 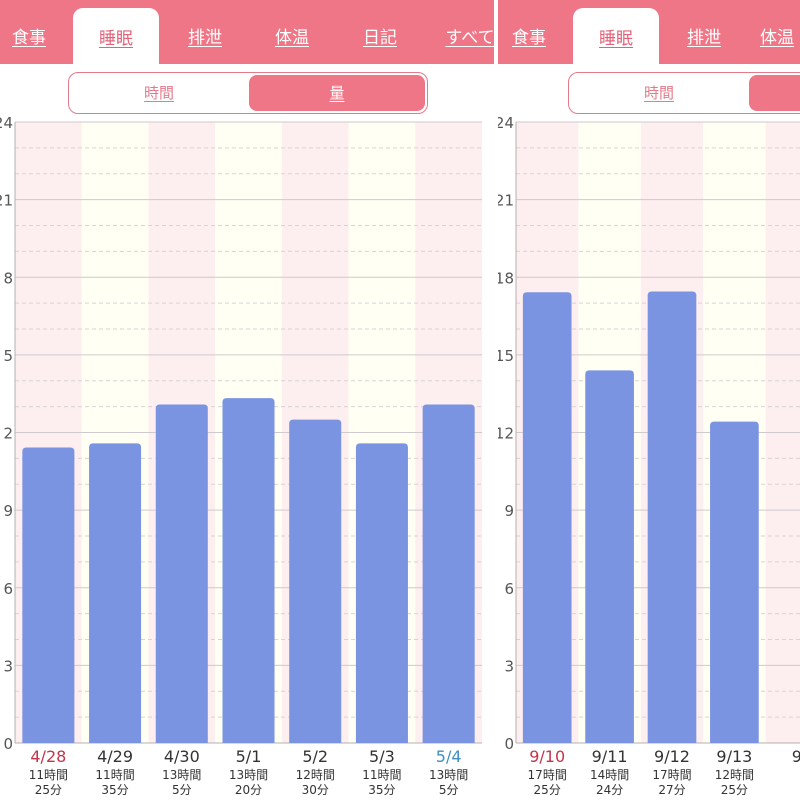 I want to click on x-date-label: 5/4, so click(x=449, y=756).